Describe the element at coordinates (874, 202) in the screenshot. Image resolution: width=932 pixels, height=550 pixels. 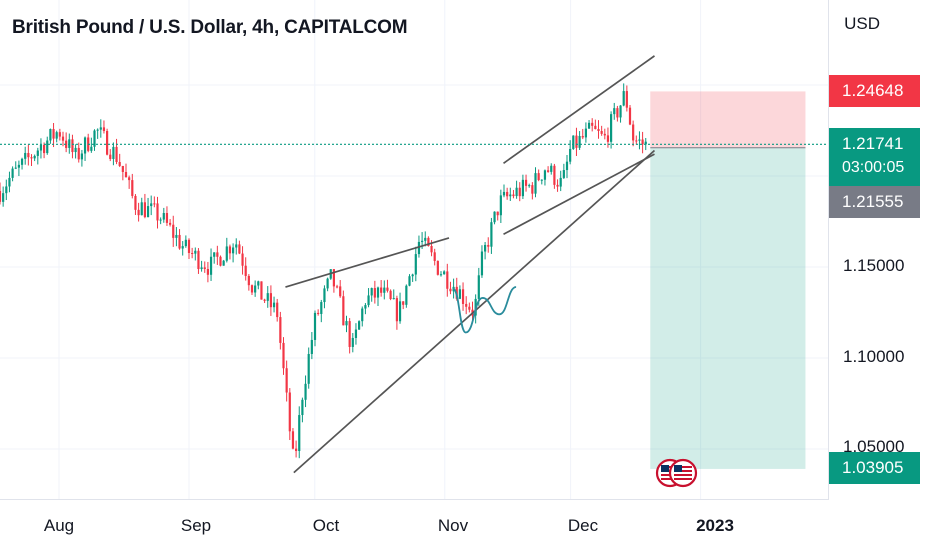
I see `entry-price-tag: 1.21555` at that location.